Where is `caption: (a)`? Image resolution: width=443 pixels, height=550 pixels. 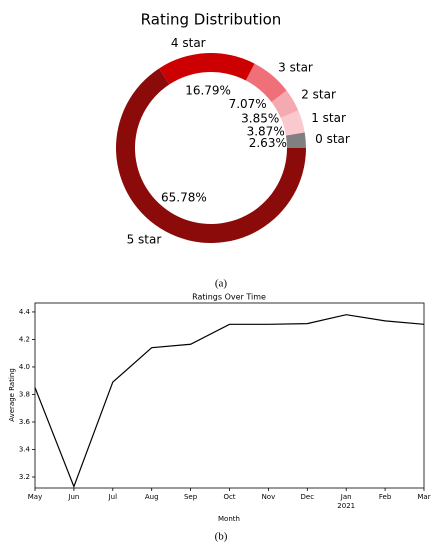 caption: (a) is located at coordinates (221, 284).